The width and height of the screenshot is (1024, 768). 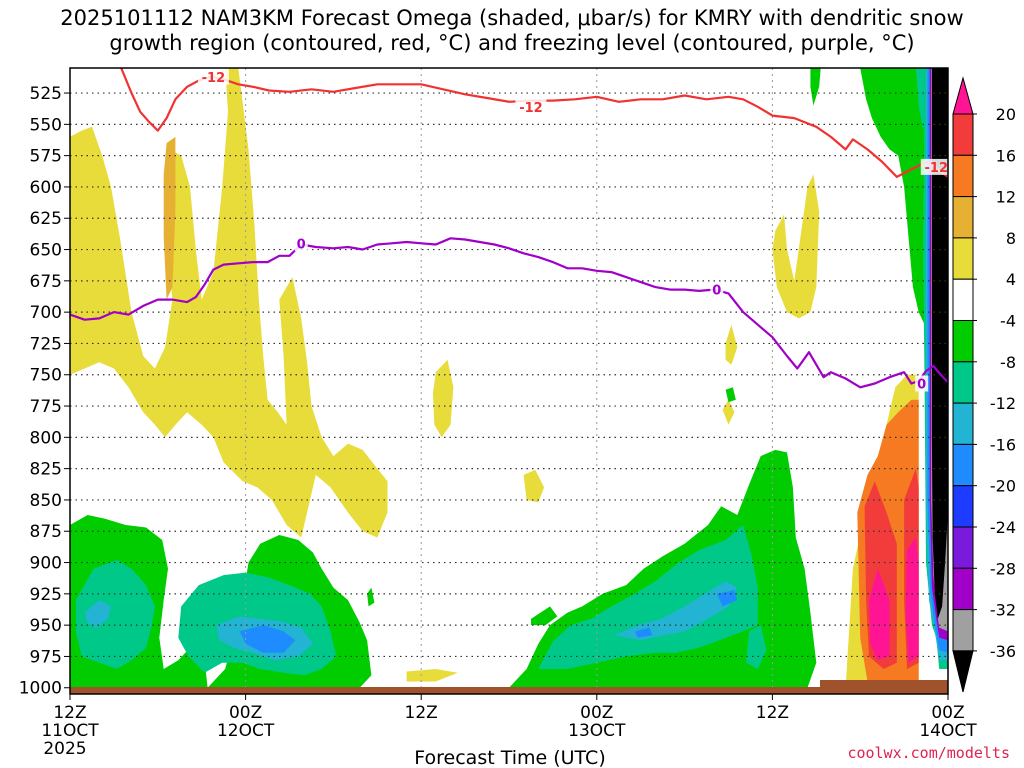 I want to click on y-tick-label-550: 550, so click(x=46, y=125).